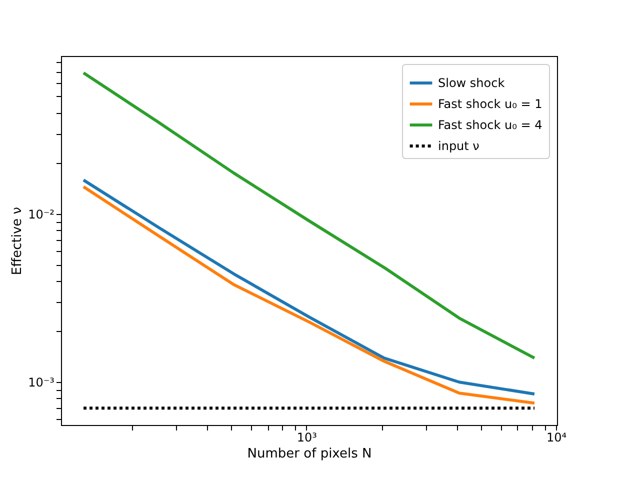 The width and height of the screenshot is (640, 480). I want to click on legend-label: Slow shock, so click(471, 83).